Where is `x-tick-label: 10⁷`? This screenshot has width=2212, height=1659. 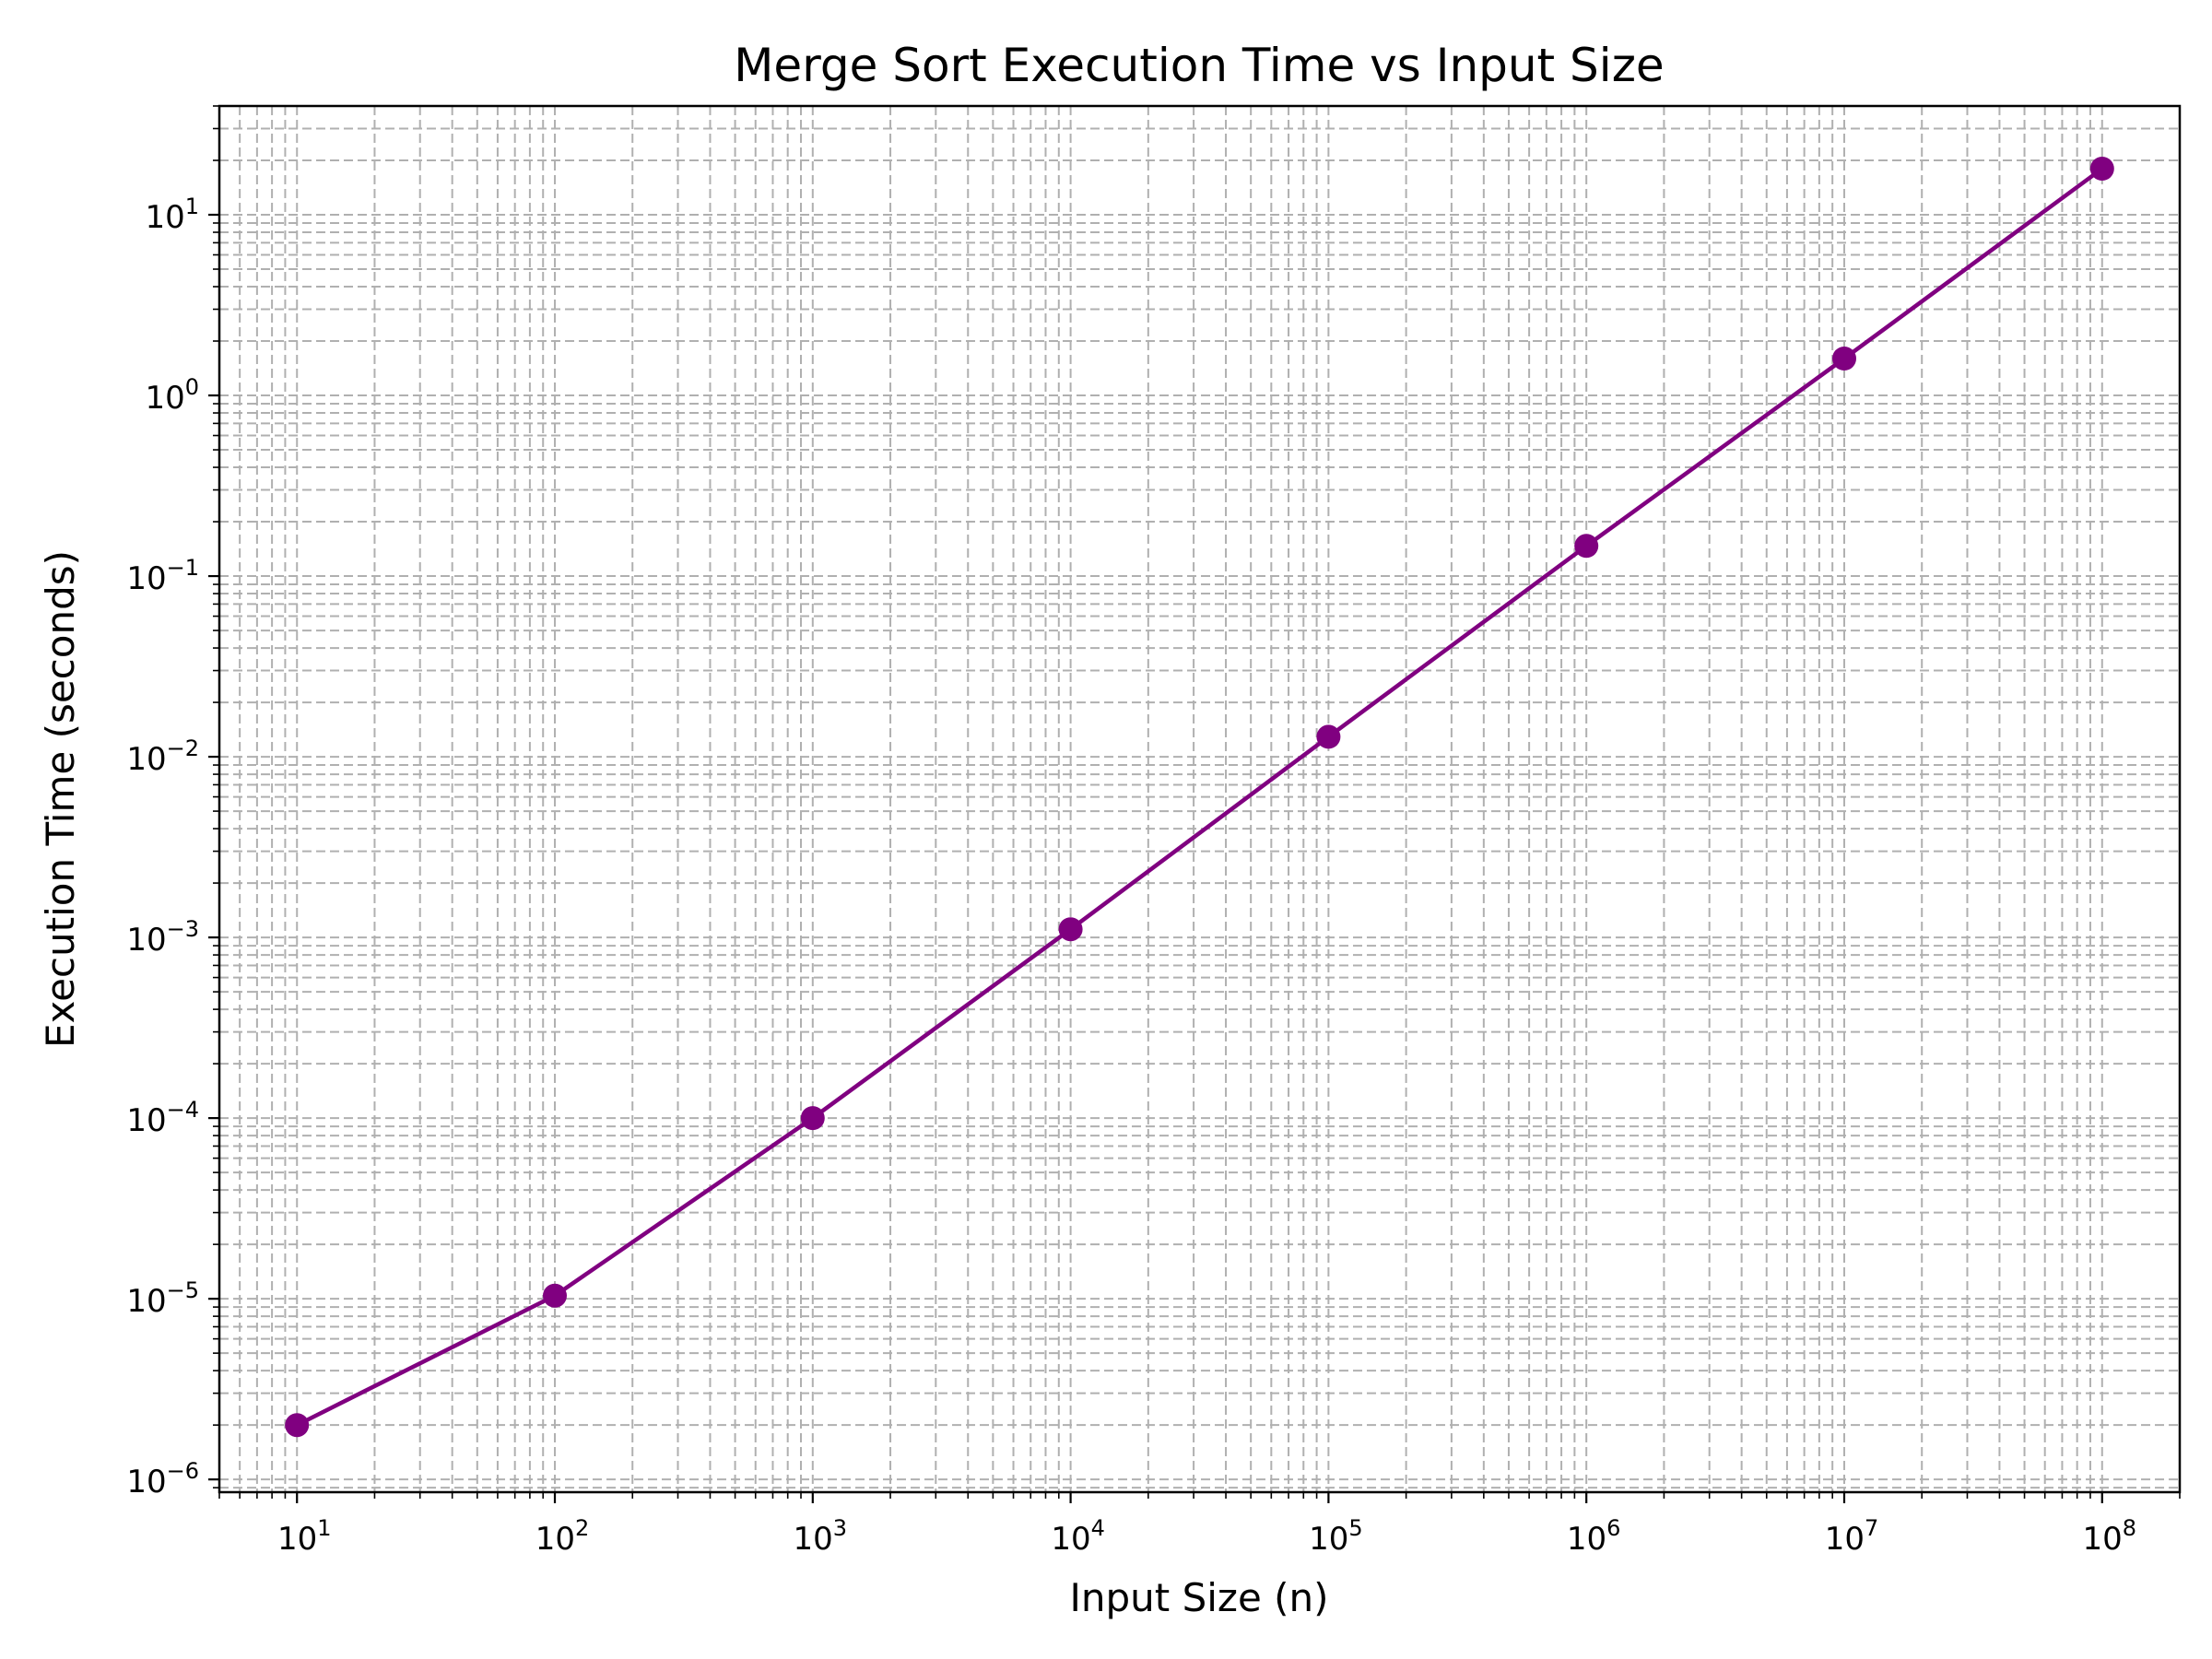
x-tick-label: 10⁷ is located at coordinates (1852, 1536).